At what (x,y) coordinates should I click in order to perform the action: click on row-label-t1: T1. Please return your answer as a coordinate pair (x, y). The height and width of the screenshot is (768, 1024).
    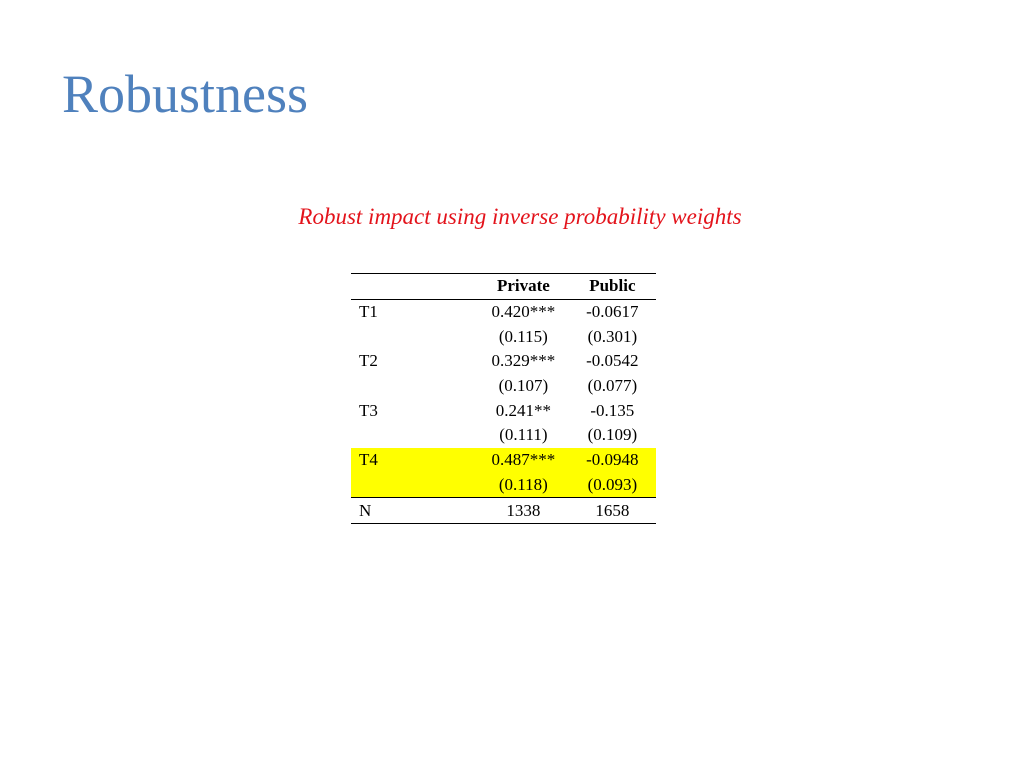
    Looking at the image, I should click on (368, 312).